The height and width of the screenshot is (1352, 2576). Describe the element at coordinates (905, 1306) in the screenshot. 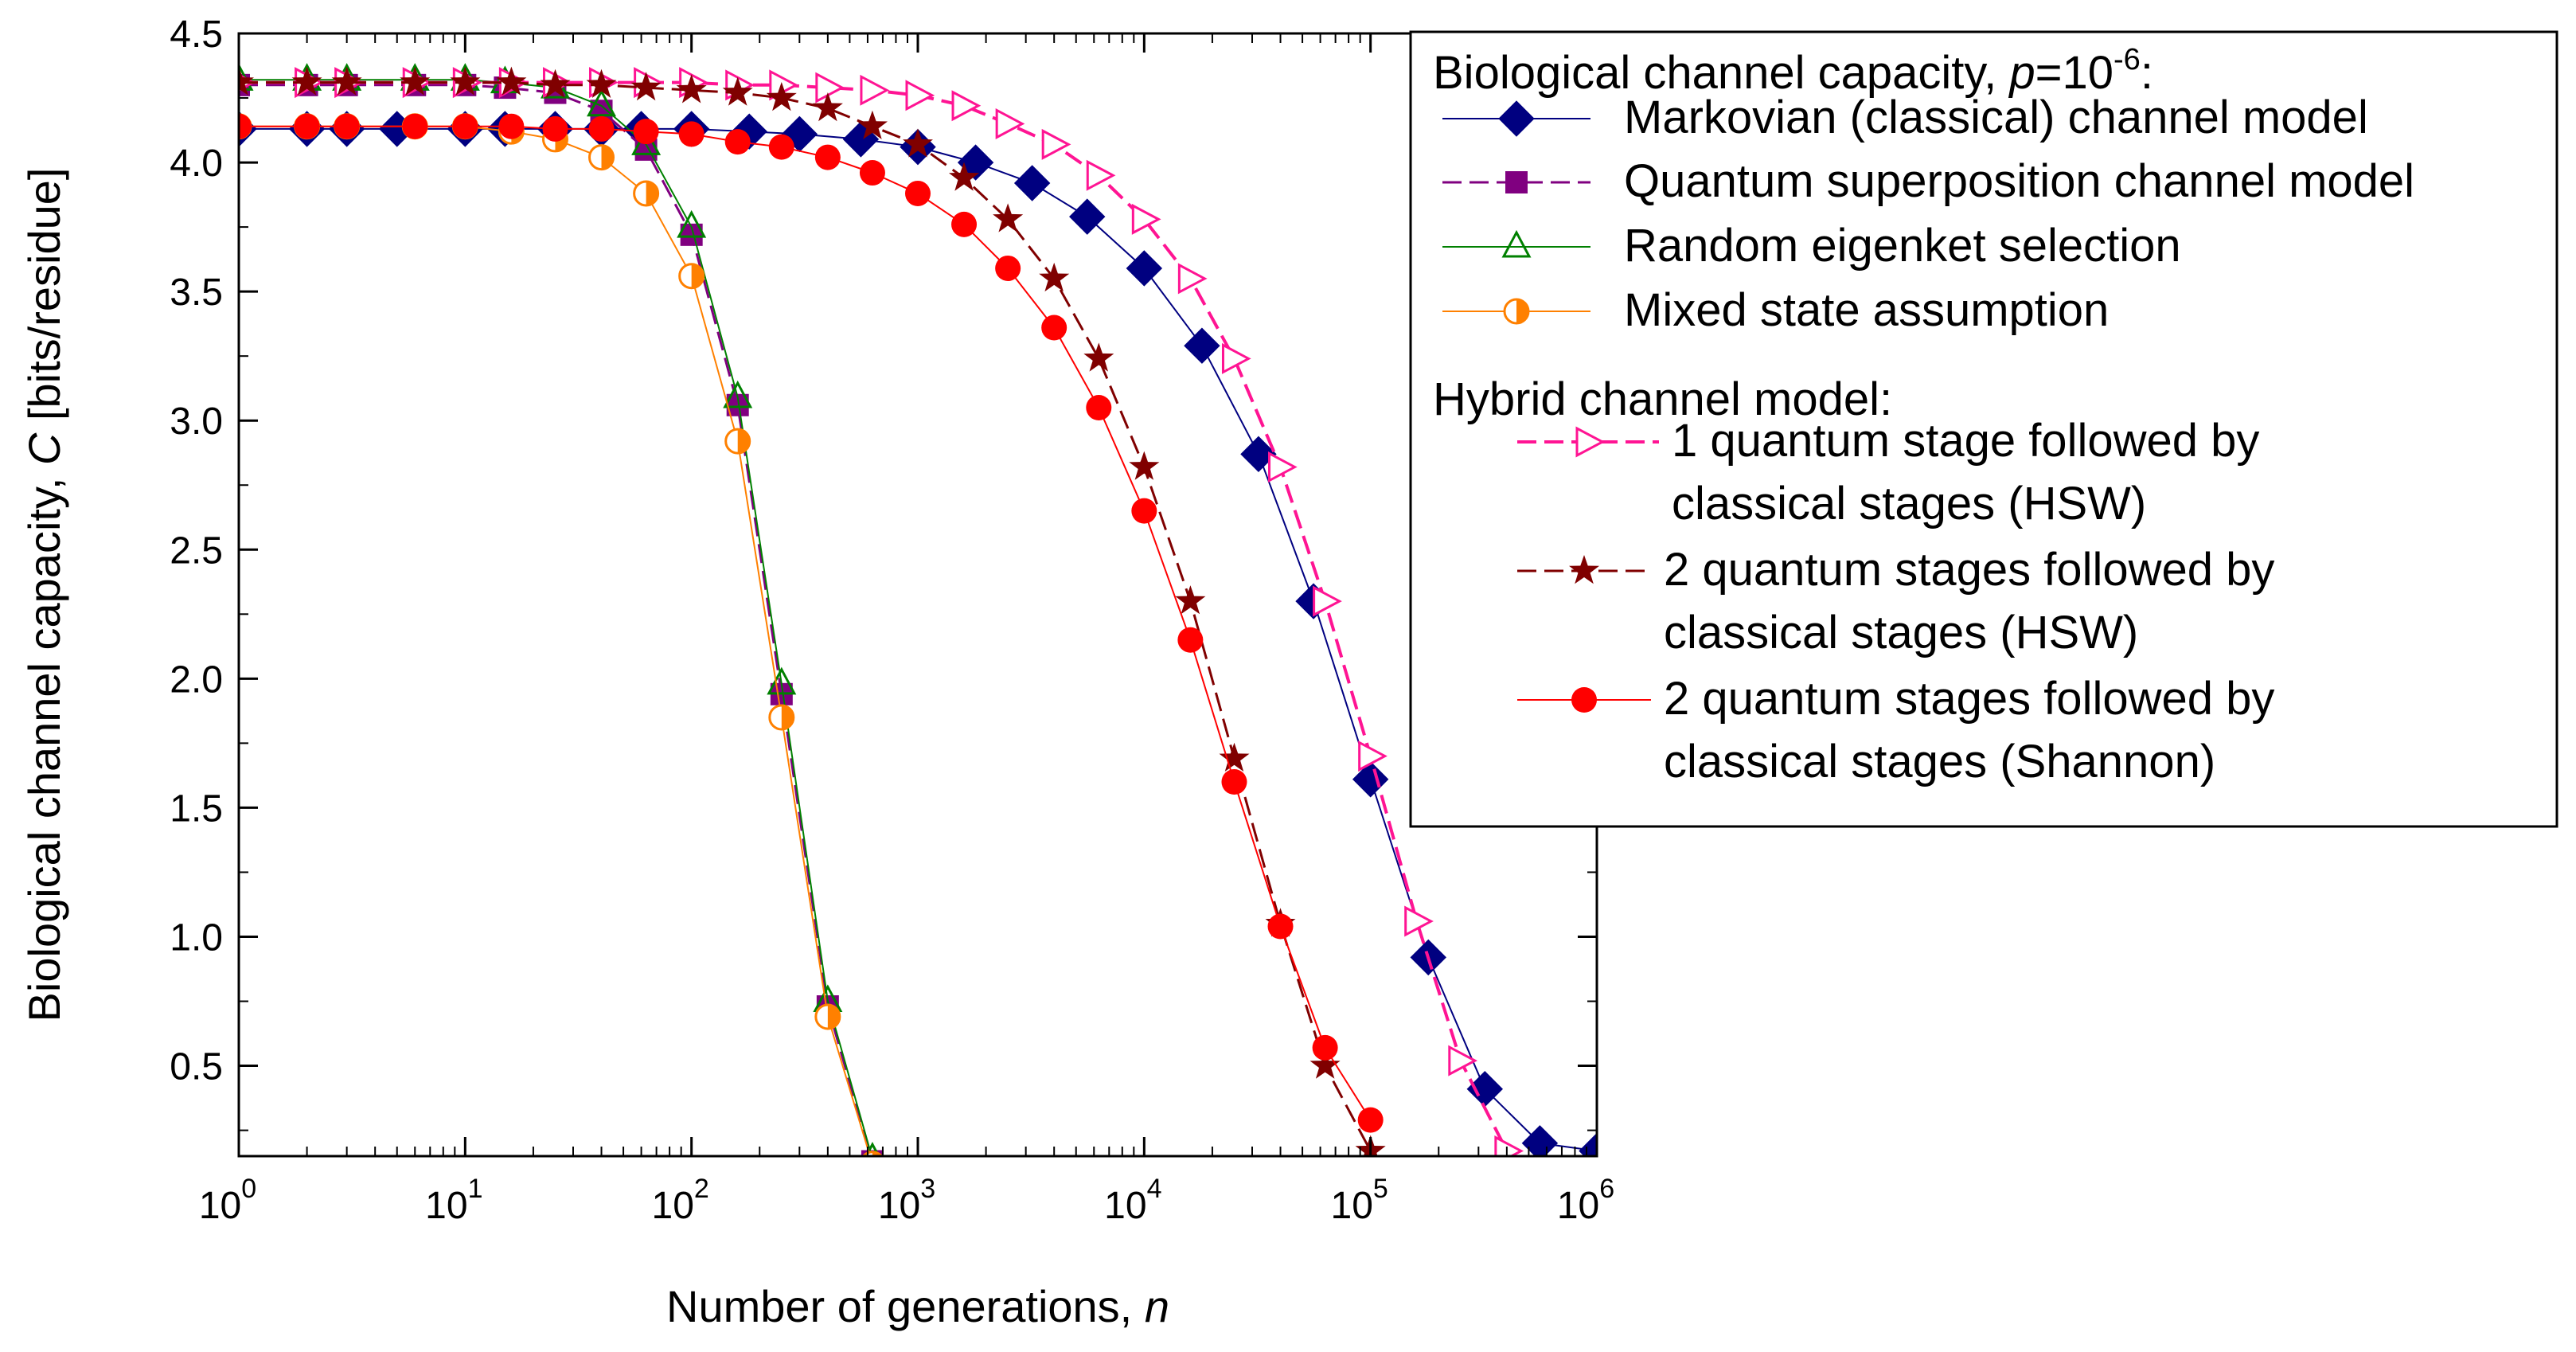

I see `x-axis-label-text: Number of generations,` at that location.